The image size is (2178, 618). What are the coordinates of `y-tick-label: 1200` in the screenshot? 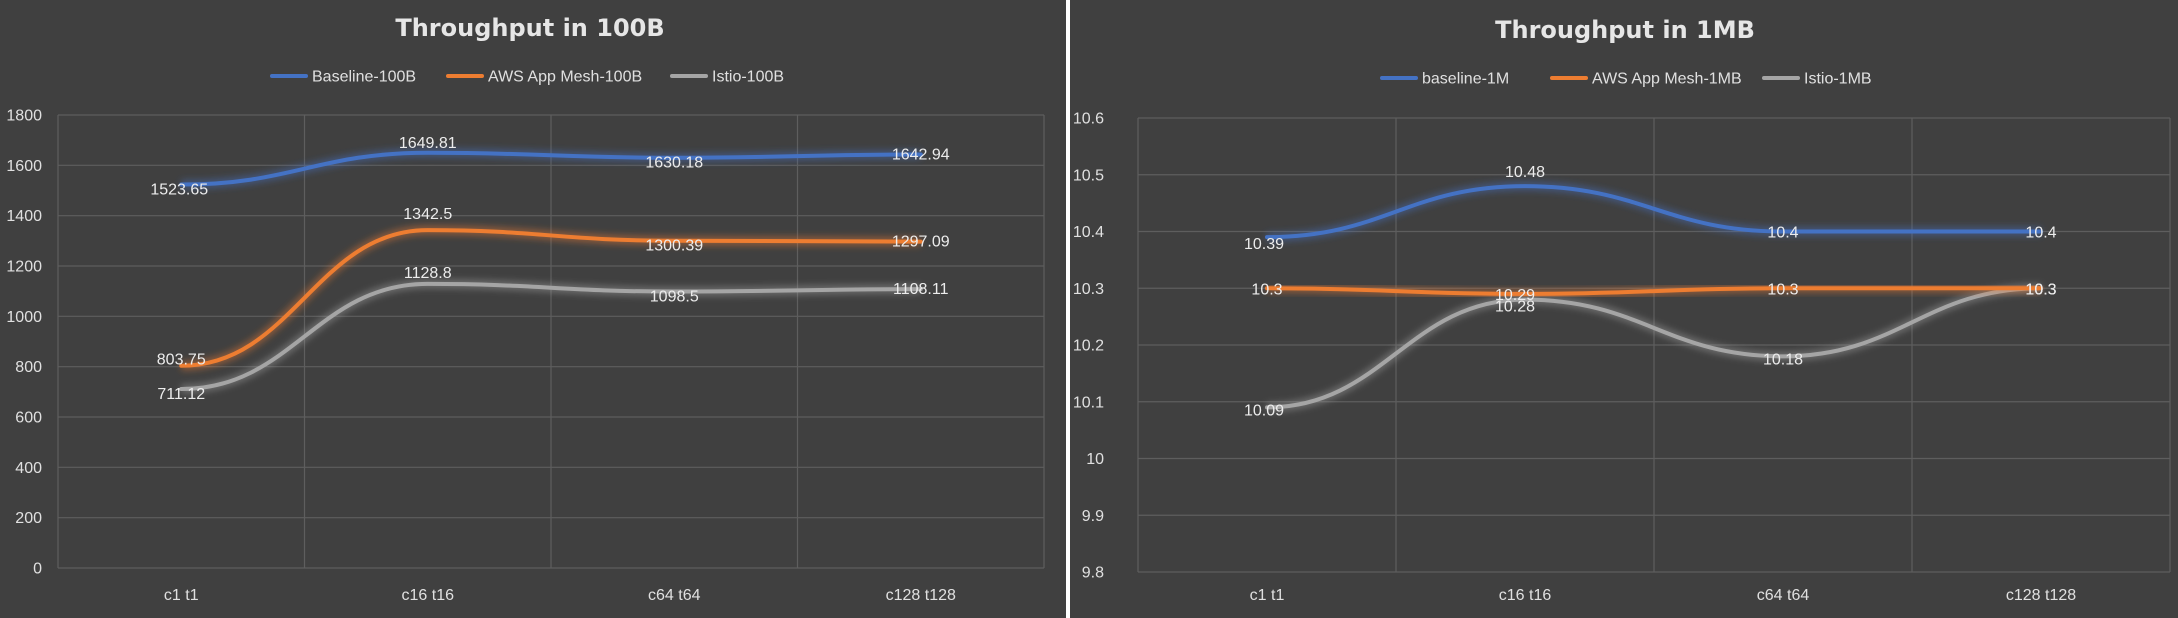 It's located at (24, 267).